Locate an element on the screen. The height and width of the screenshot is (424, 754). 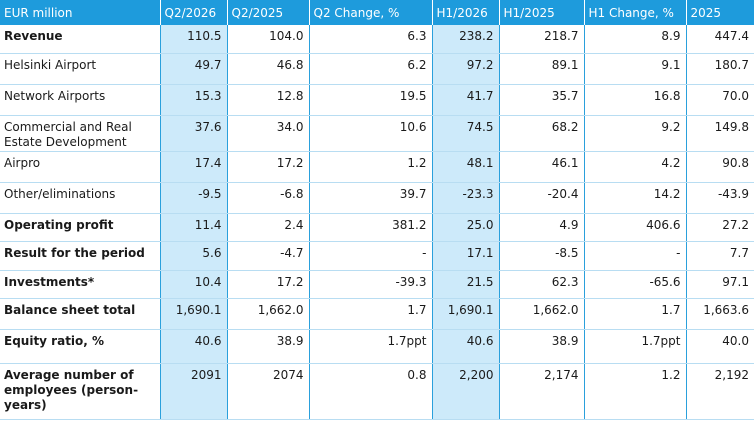
row-label: Airpro is located at coordinates (80, 167).